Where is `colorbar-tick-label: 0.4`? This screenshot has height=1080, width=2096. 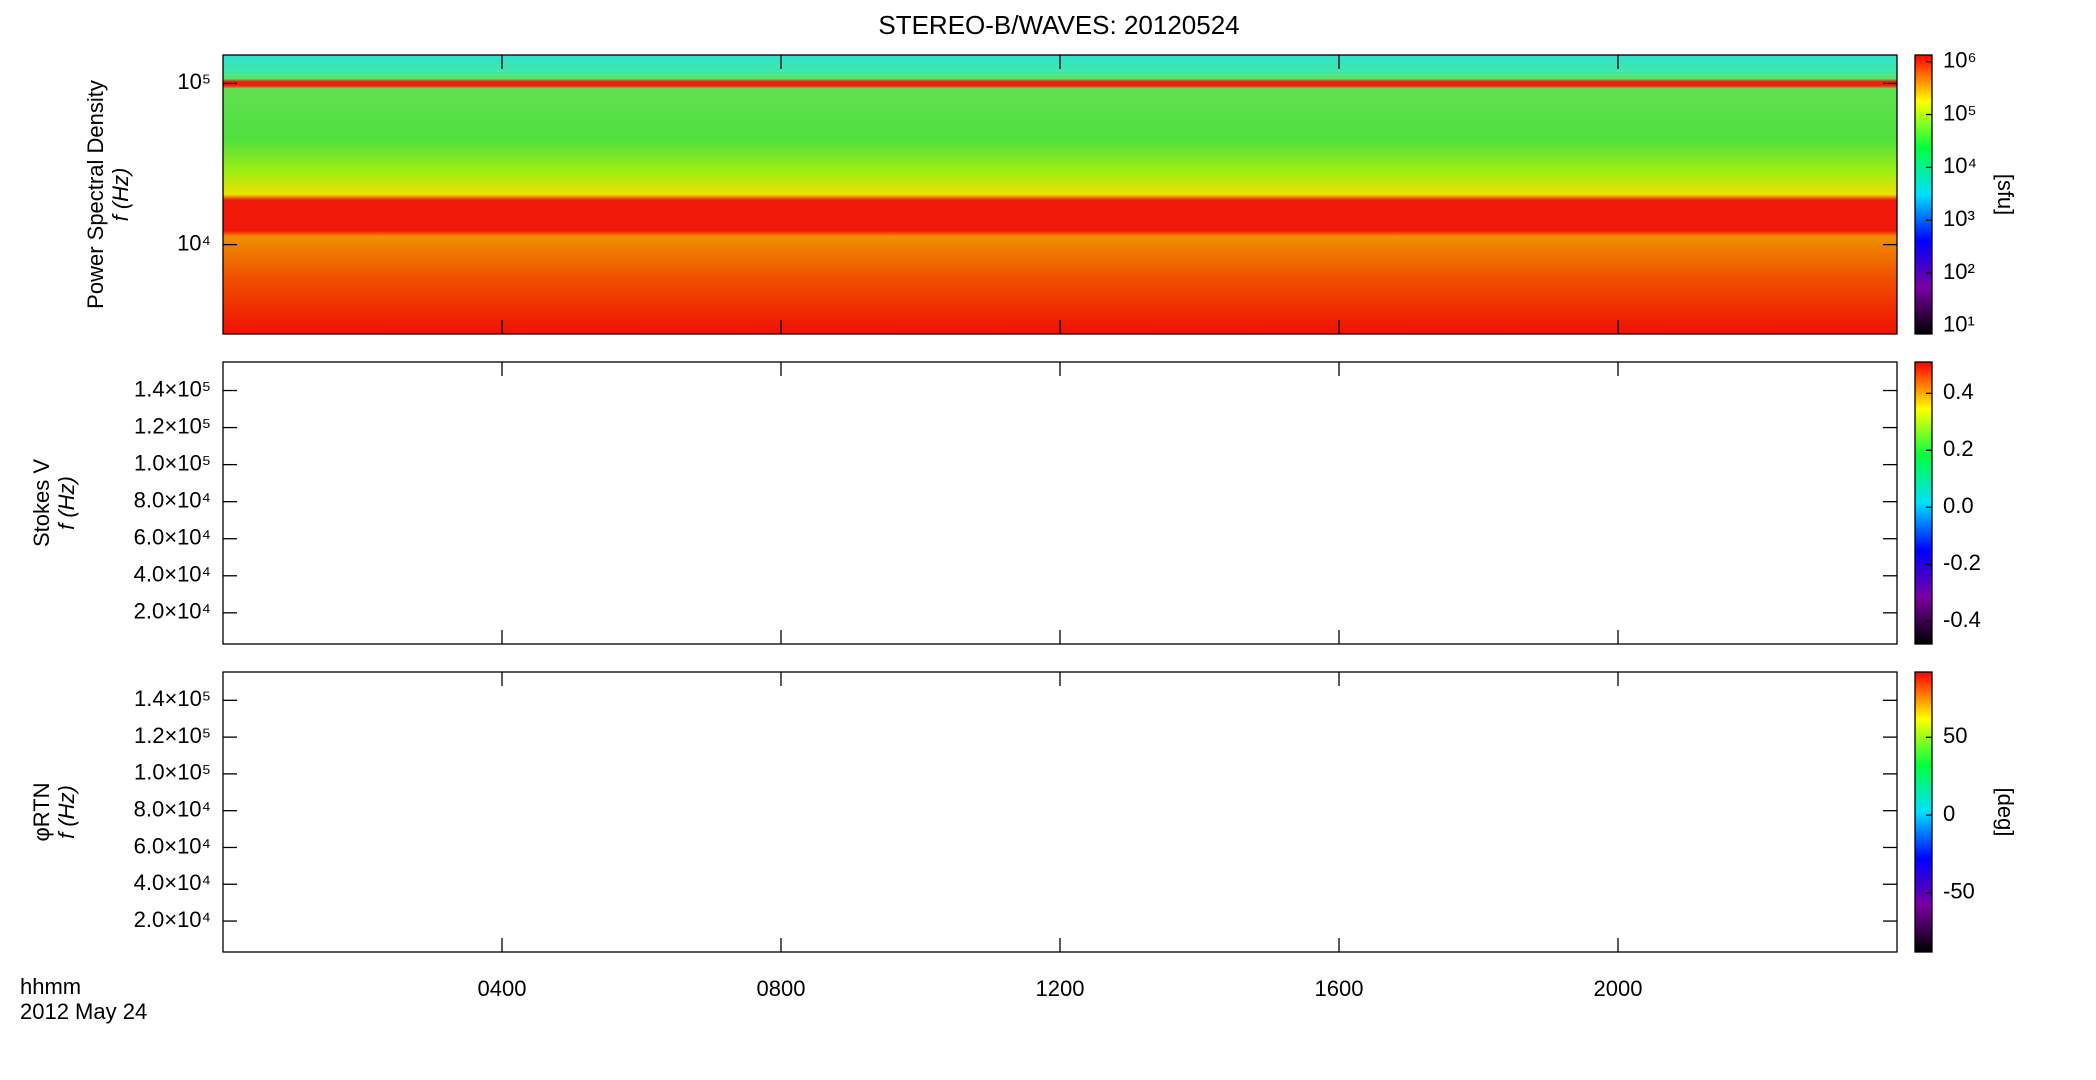
colorbar-tick-label: 0.4 is located at coordinates (1958, 391).